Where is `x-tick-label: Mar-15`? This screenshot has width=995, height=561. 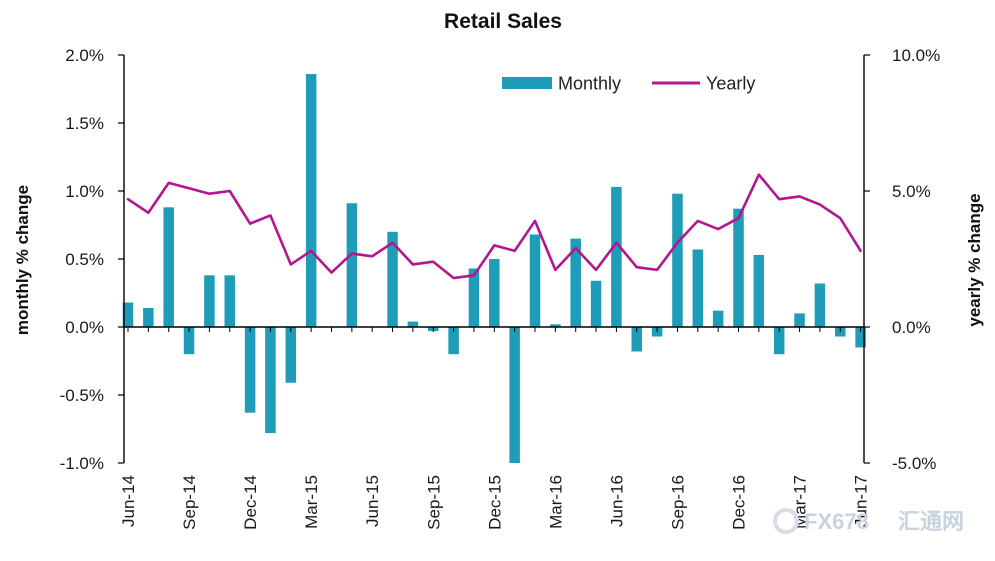 x-tick-label: Mar-15 is located at coordinates (311, 502).